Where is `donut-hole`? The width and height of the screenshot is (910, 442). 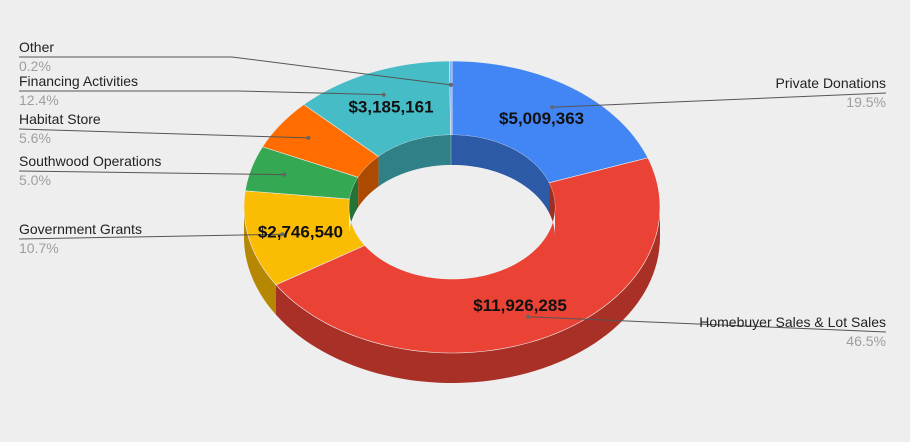 donut-hole is located at coordinates (452, 222).